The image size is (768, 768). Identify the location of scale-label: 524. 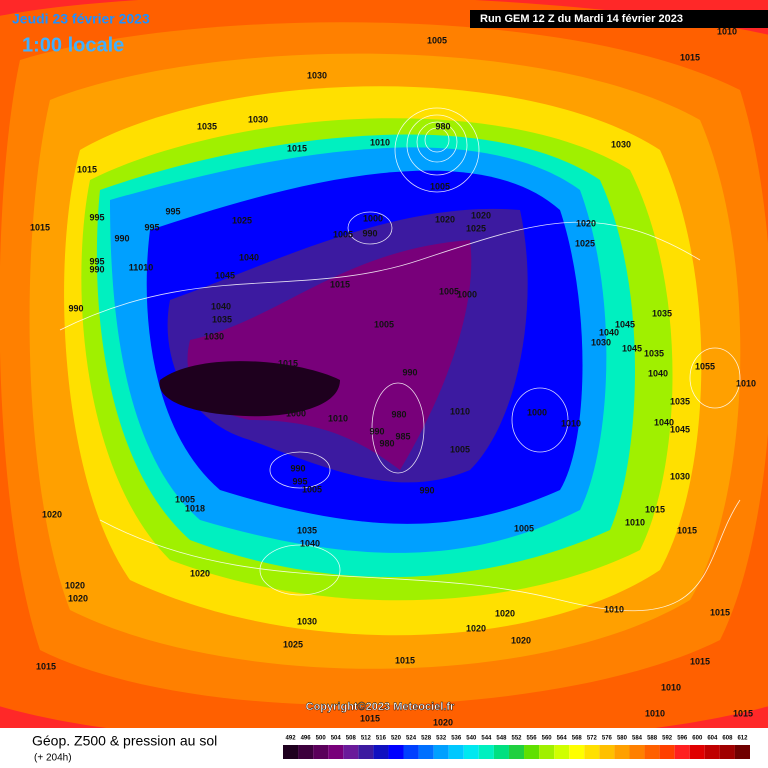
(411, 739).